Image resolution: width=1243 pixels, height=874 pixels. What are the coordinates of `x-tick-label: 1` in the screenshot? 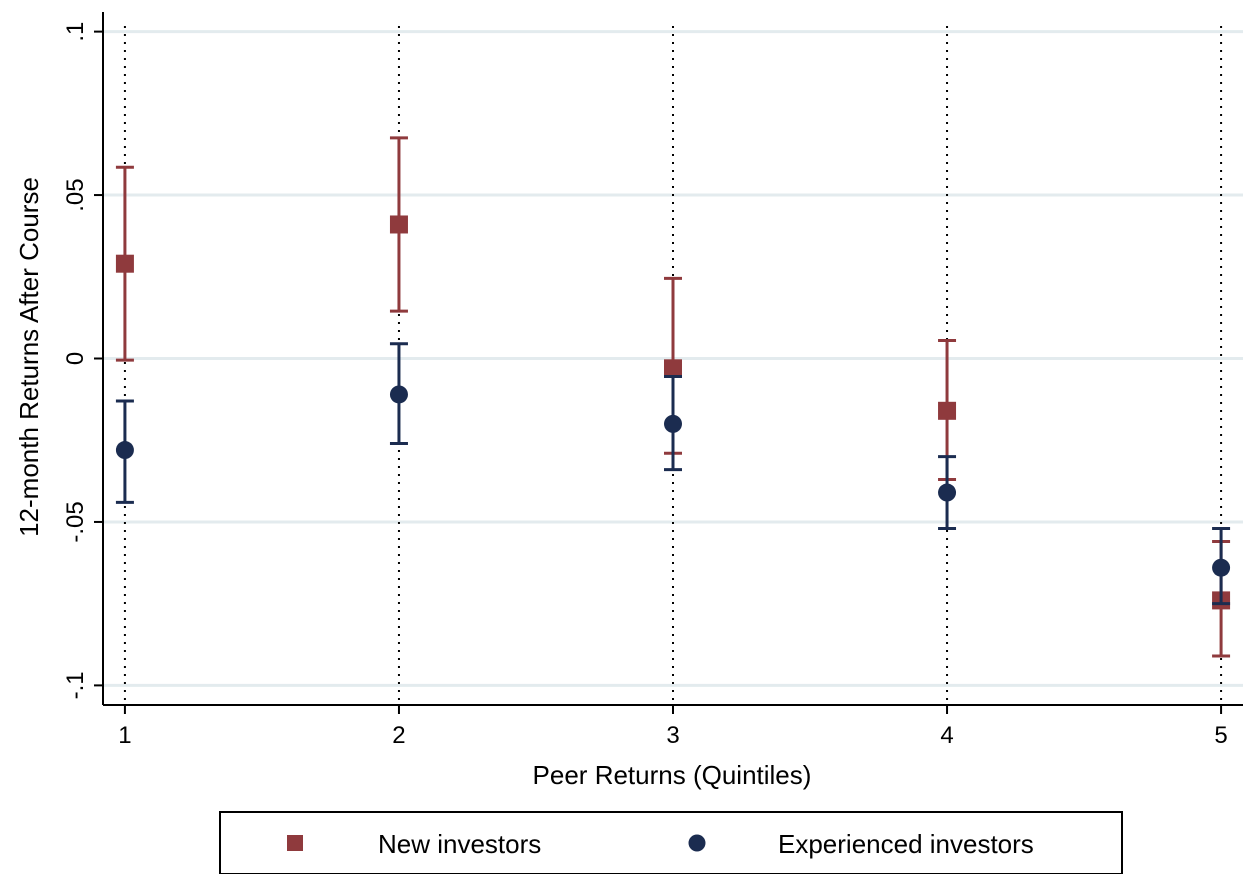 It's located at (124, 735).